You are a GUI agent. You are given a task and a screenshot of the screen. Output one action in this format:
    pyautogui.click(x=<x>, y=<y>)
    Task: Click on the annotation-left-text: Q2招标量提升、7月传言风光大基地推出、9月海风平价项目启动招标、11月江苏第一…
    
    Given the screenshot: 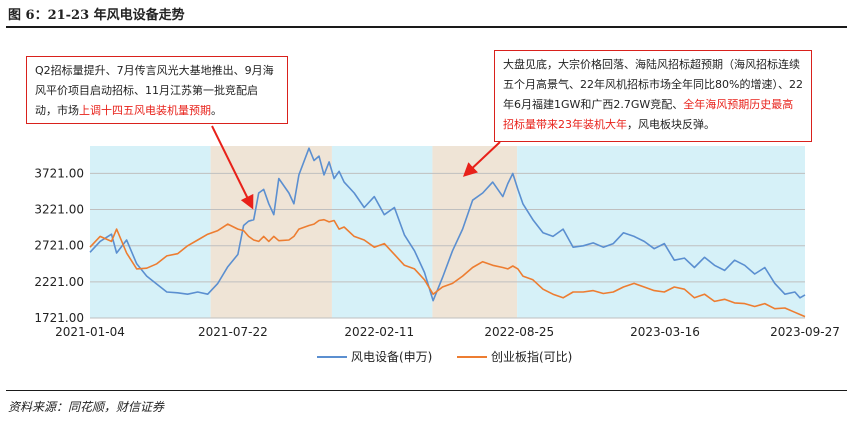 What is the action you would take?
    pyautogui.click(x=154, y=90)
    